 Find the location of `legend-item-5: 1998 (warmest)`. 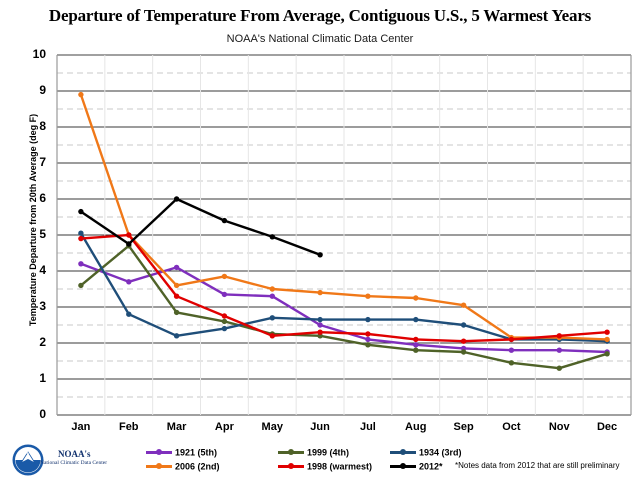

legend-item-5: 1998 (warmest) is located at coordinates (325, 466).